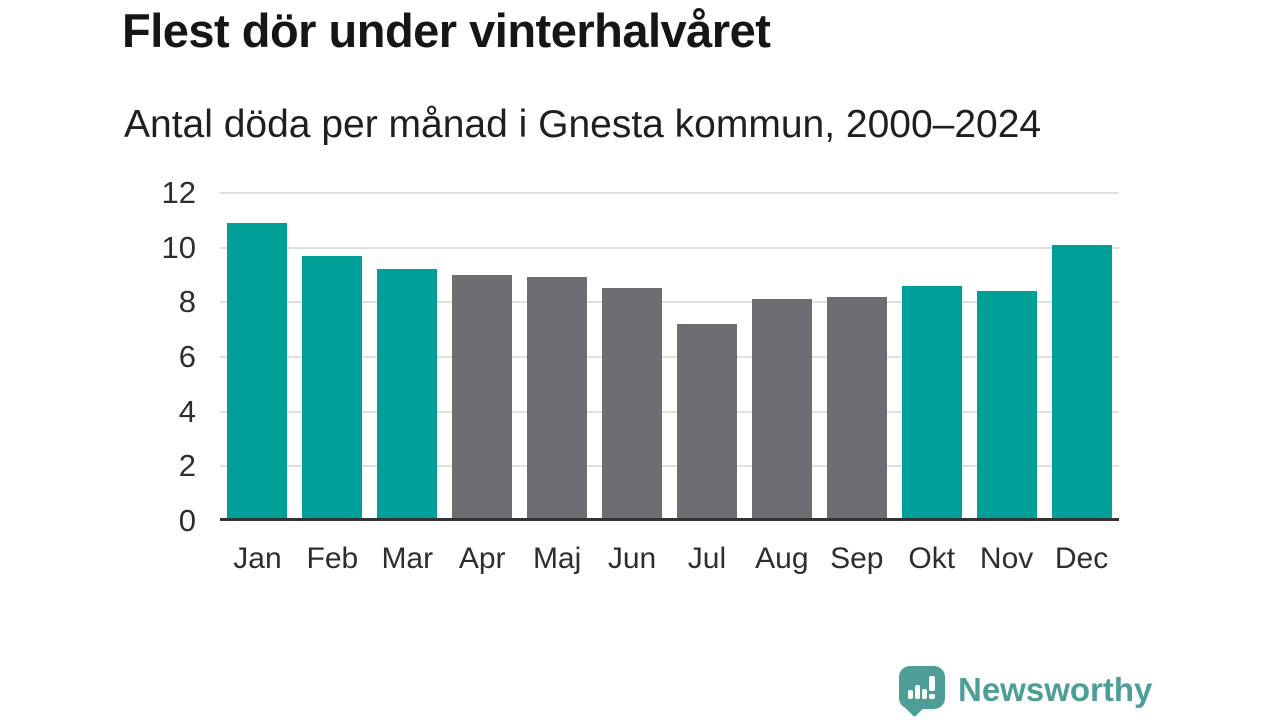  What do you see at coordinates (782, 558) in the screenshot?
I see `x-tick-label-aug: Aug` at bounding box center [782, 558].